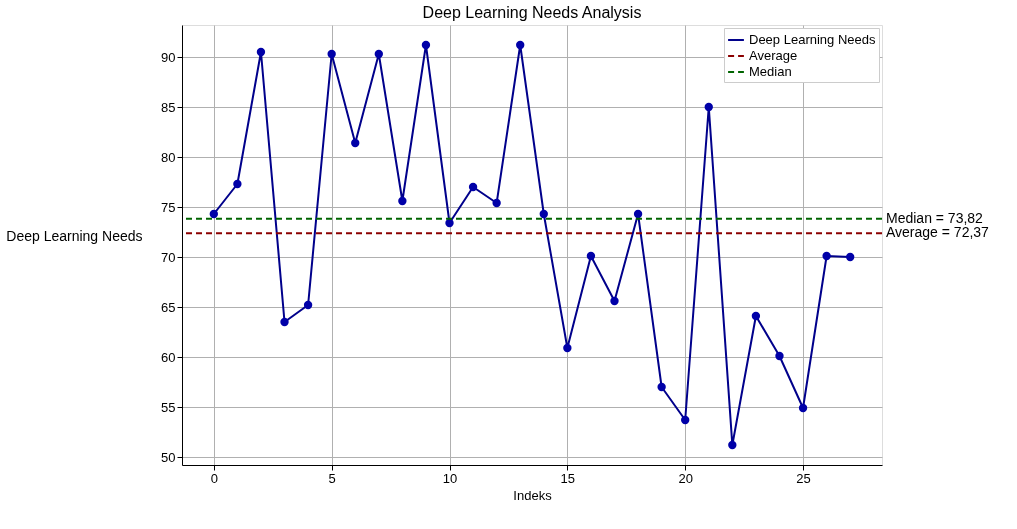 Image resolution: width=1017 pixels, height=529 pixels. I want to click on legend-label: Median, so click(770, 71).